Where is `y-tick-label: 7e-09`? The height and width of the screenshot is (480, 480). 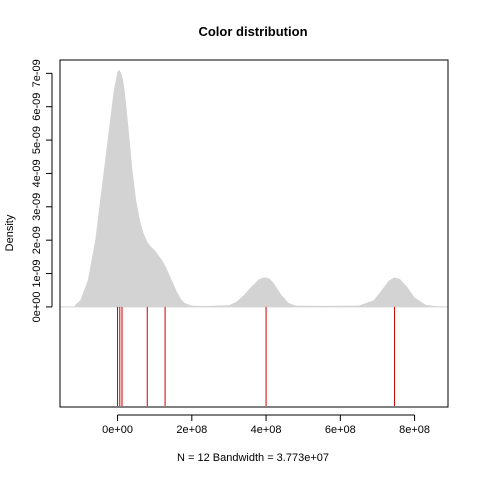
y-tick-label: 7e-09 is located at coordinates (37, 73).